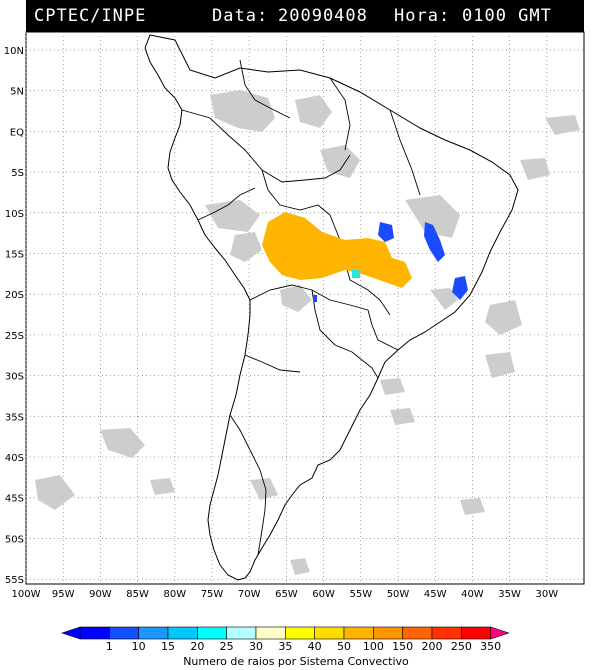 The width and height of the screenshot is (600, 670). I want to click on lon-label: 60W, so click(323, 594).